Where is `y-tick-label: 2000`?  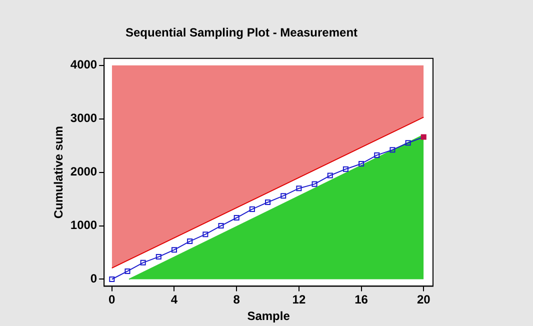
y-tick-label: 2000 is located at coordinates (84, 171).